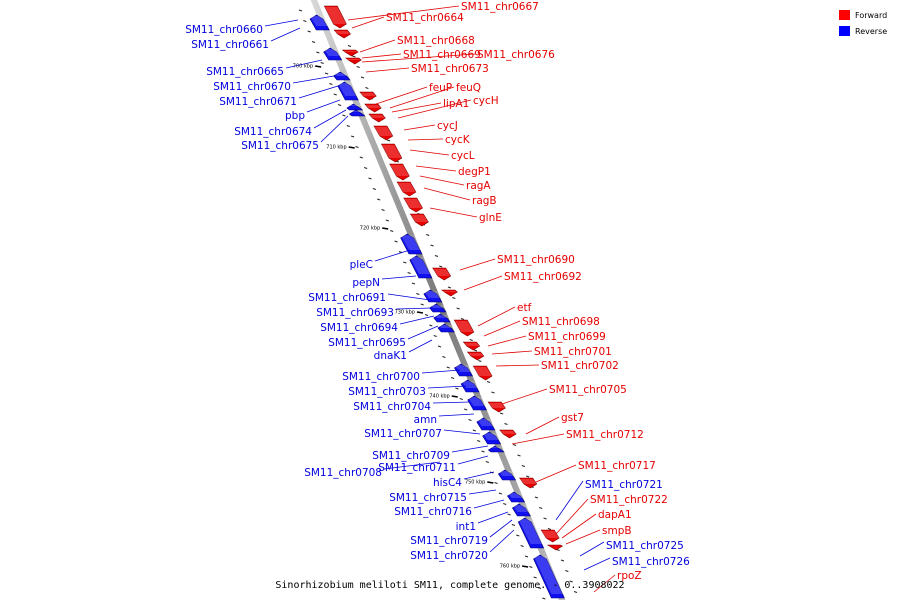 The height and width of the screenshot is (600, 900). What do you see at coordinates (516, 55) in the screenshot?
I see `gene-label-sm11-chr0676: SM11_chr0676` at bounding box center [516, 55].